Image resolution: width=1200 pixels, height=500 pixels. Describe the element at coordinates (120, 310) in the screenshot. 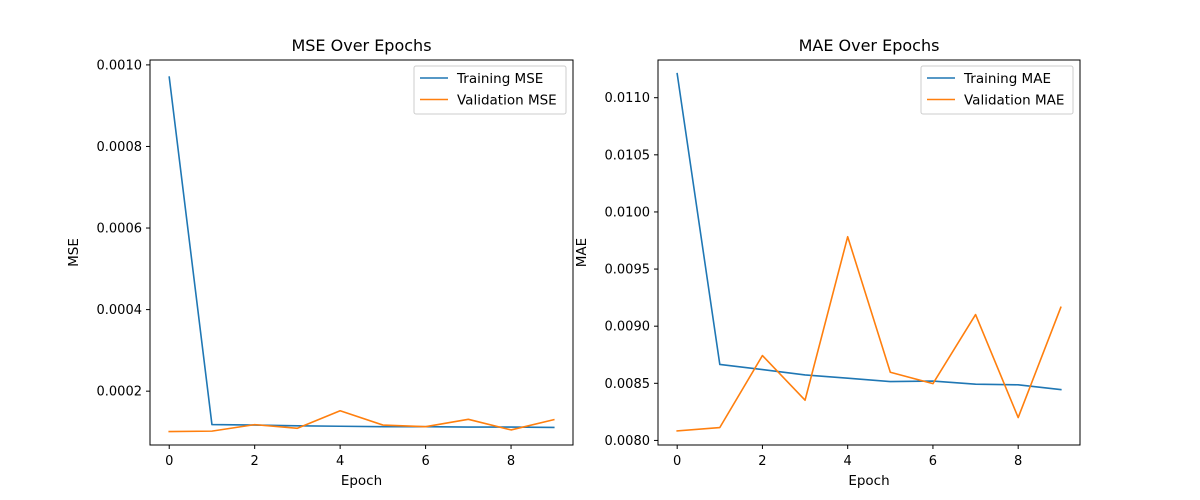

I see `y-tick-label: 0.0004` at that location.